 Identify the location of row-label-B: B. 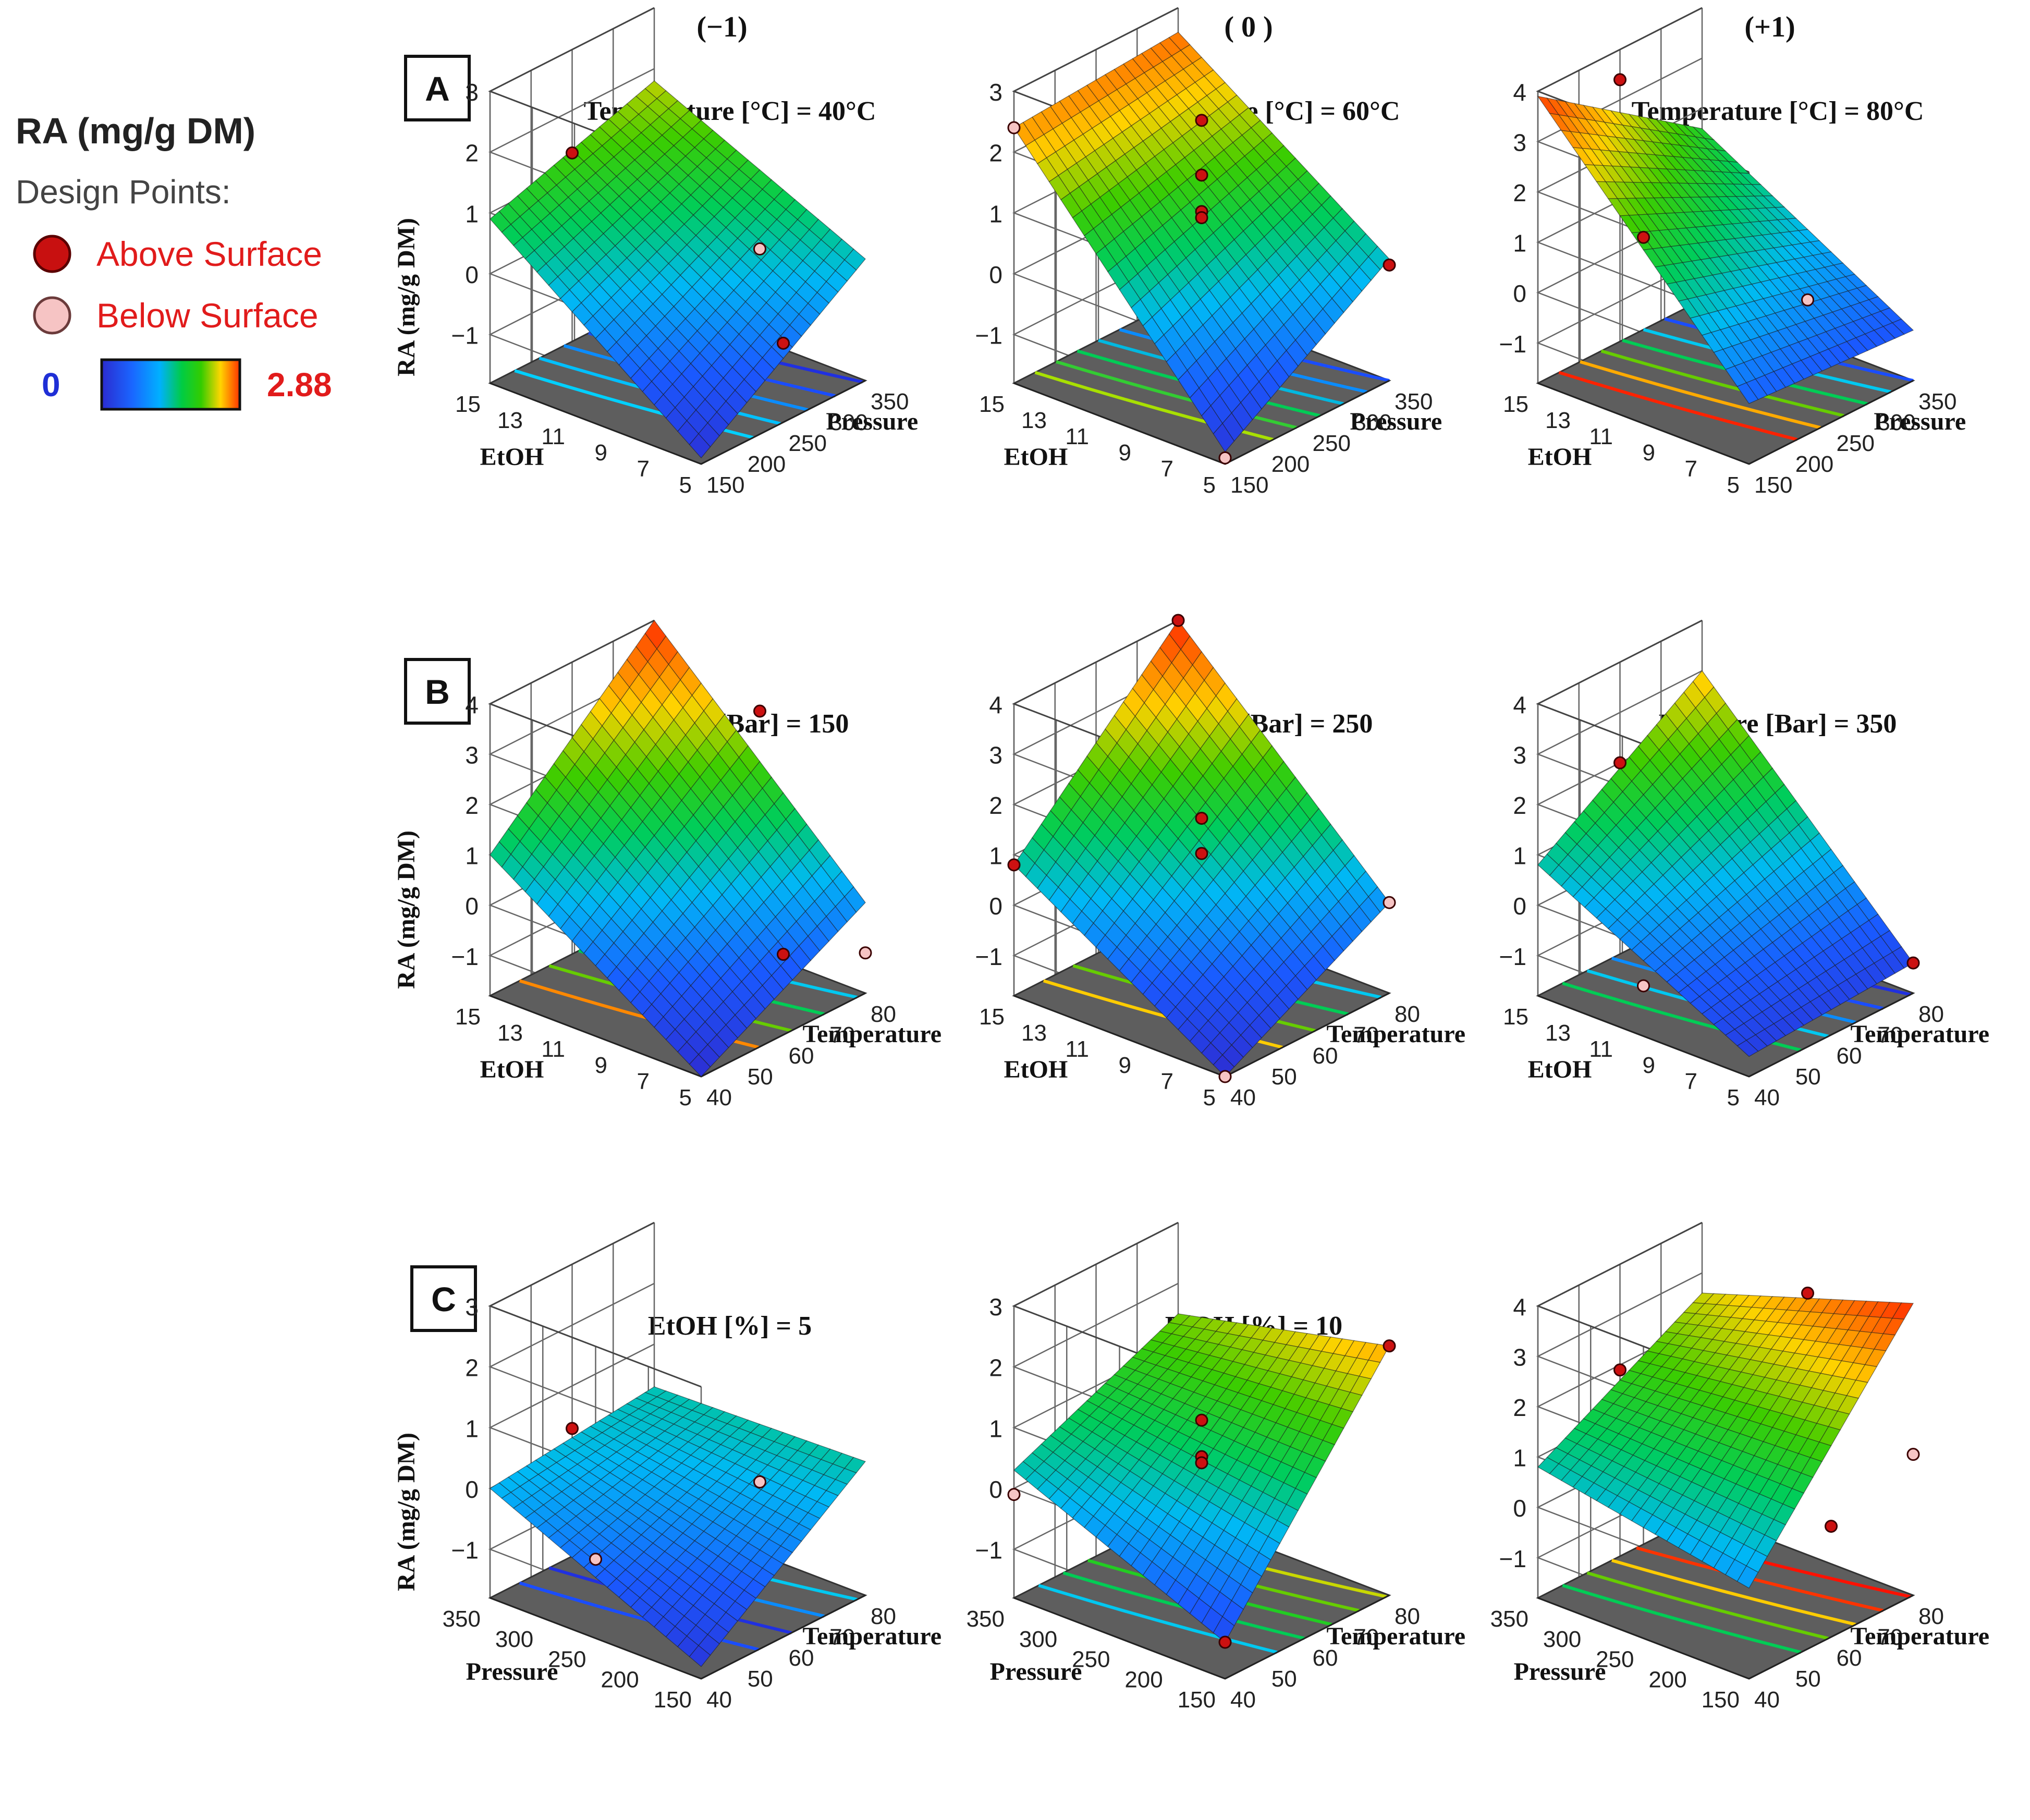
(437, 691).